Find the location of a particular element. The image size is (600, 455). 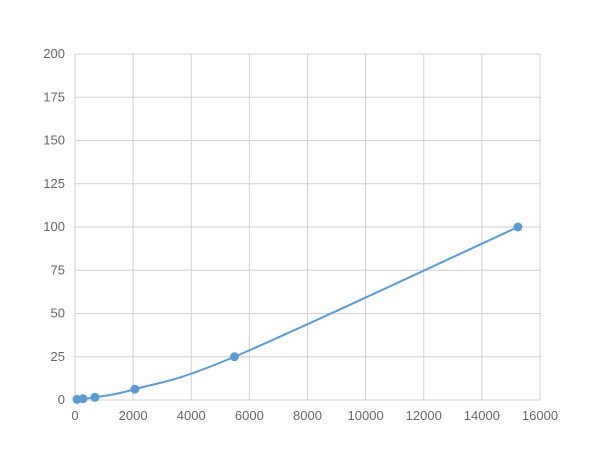

y-tick-label: 200 is located at coordinates (54, 53).